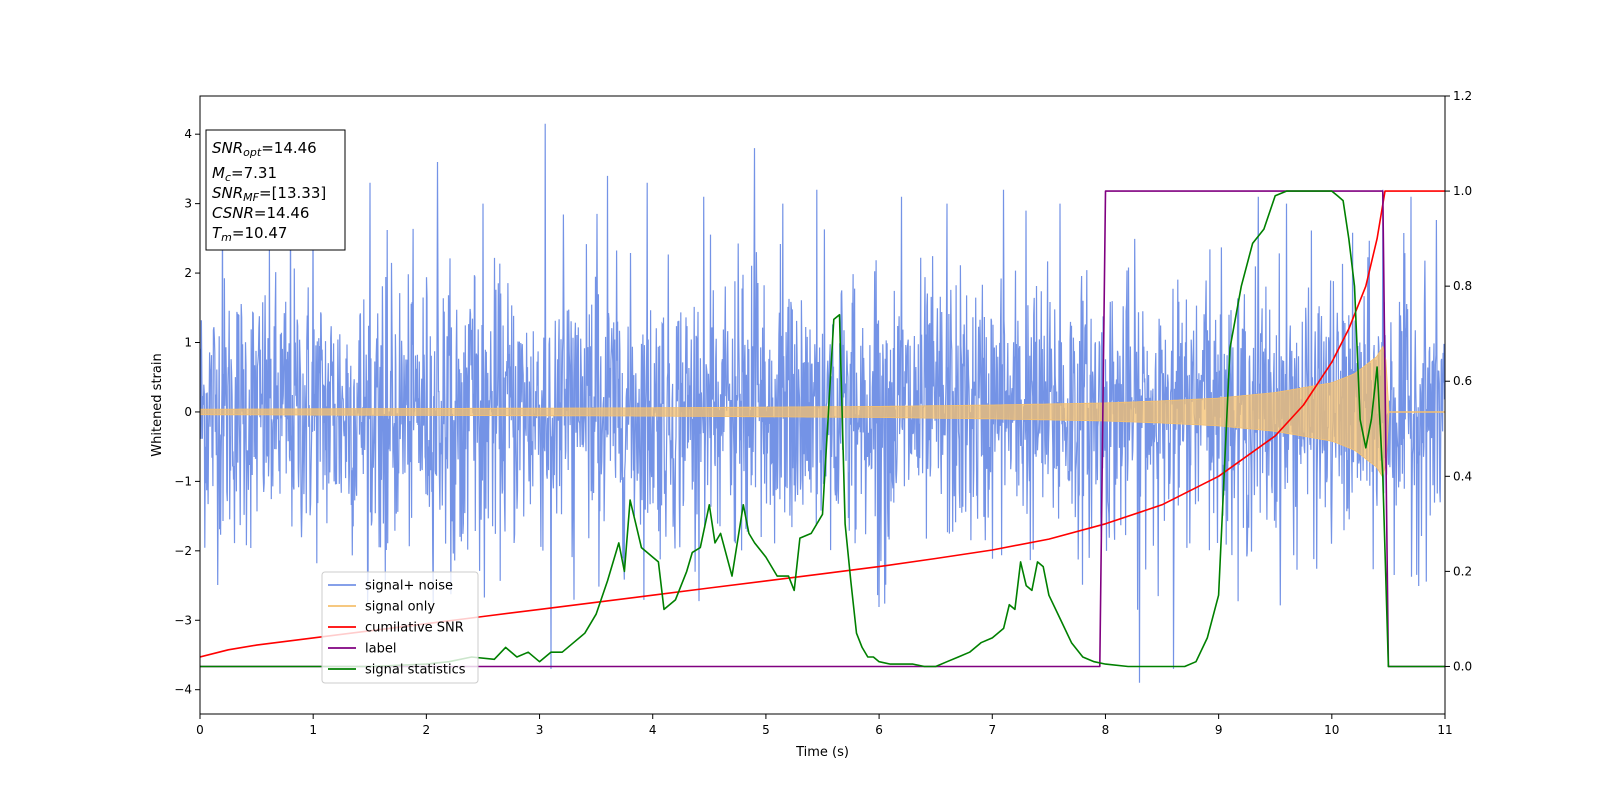 Image resolution: width=1600 pixels, height=800 pixels. What do you see at coordinates (188, 343) in the screenshot?
I see `y-tick-label: 1` at bounding box center [188, 343].